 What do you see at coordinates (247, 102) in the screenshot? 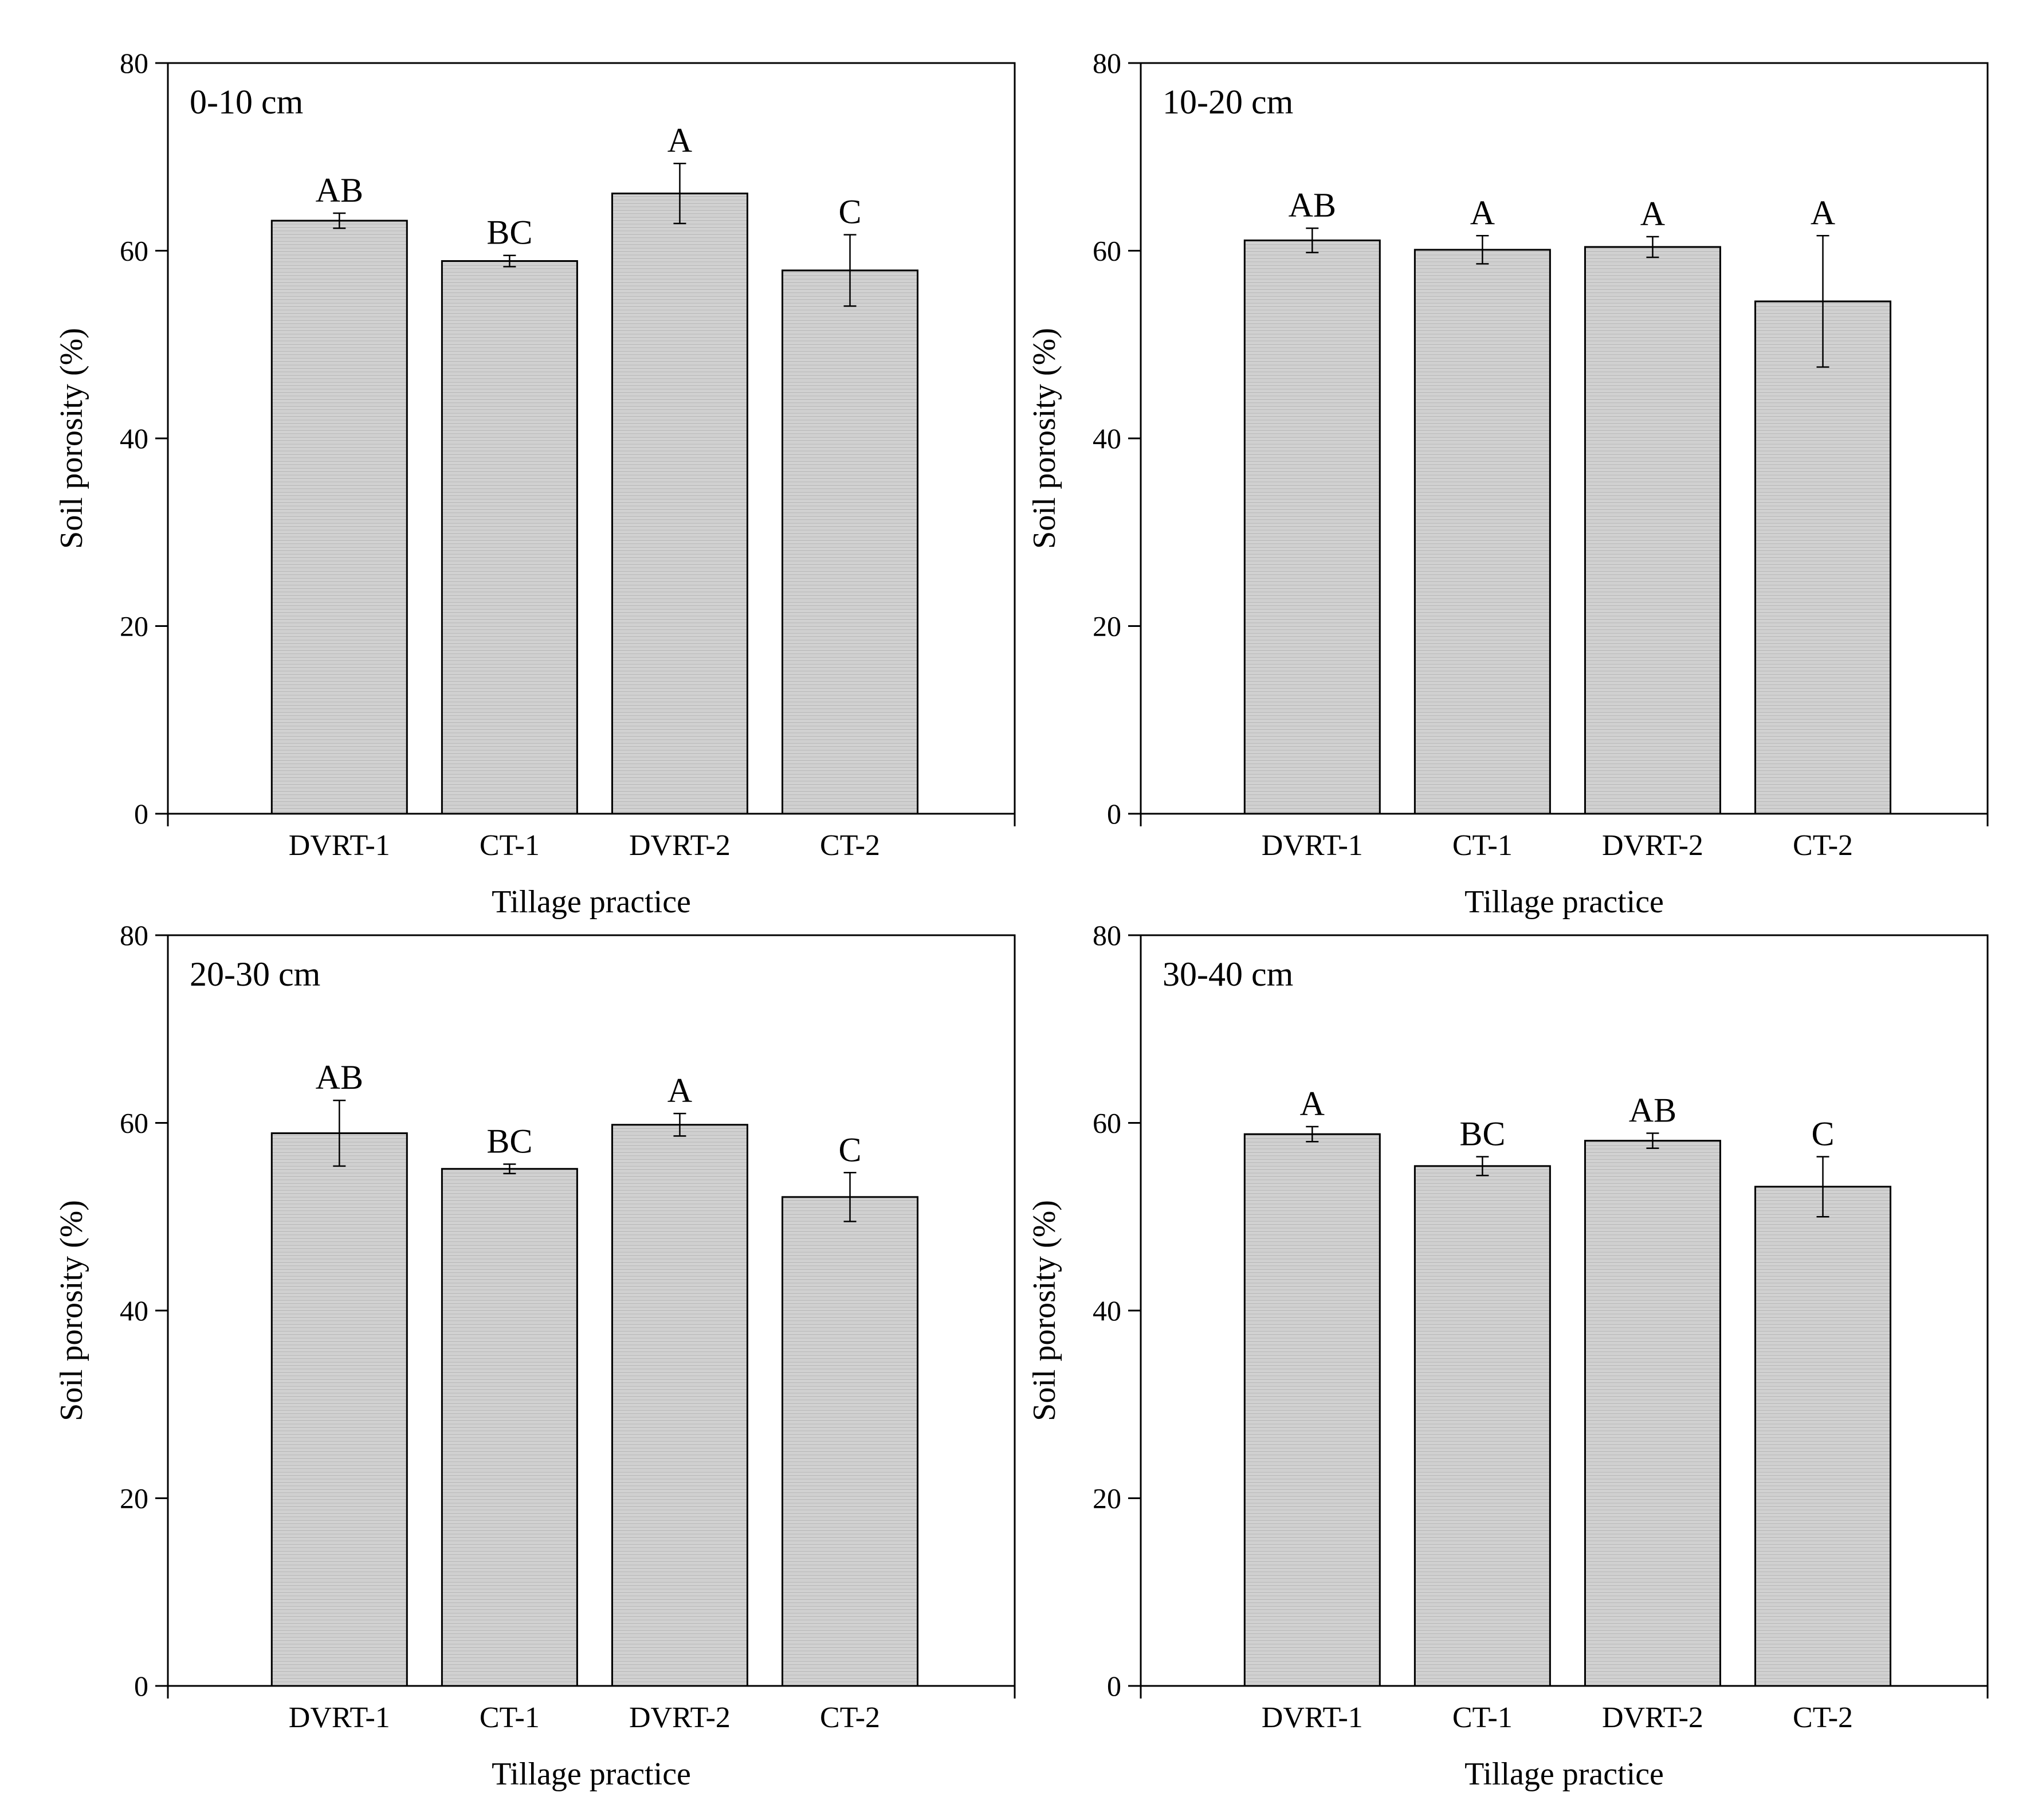
I see `panel-title: 0-10 cm` at bounding box center [247, 102].